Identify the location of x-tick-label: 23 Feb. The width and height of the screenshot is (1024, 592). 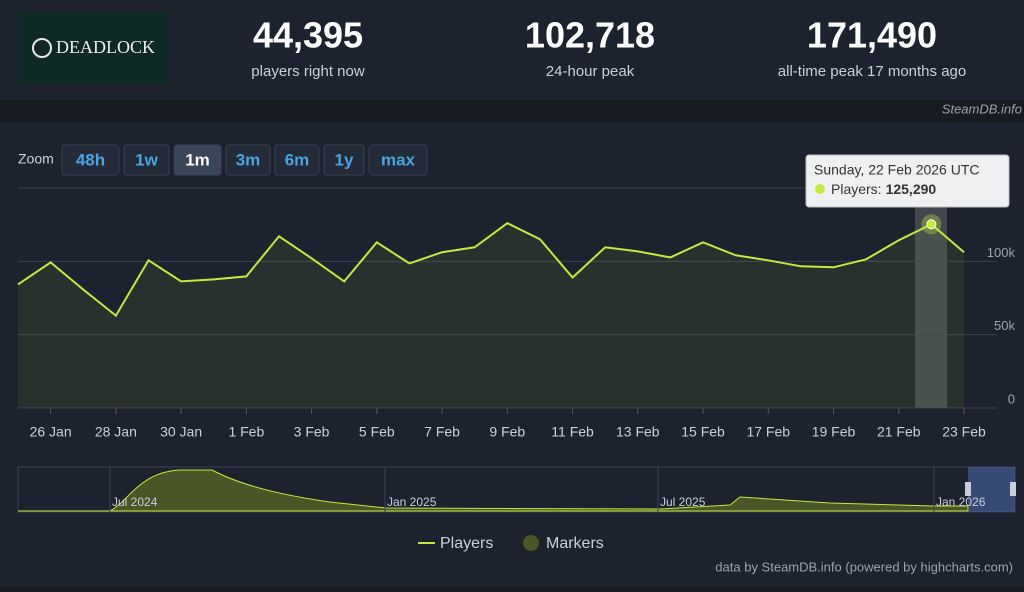
(964, 432).